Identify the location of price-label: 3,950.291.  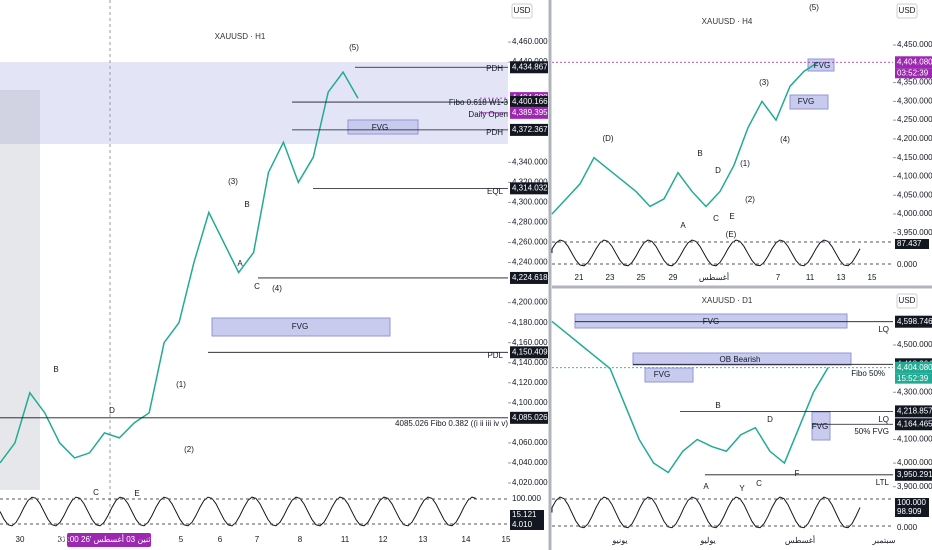
(914, 474).